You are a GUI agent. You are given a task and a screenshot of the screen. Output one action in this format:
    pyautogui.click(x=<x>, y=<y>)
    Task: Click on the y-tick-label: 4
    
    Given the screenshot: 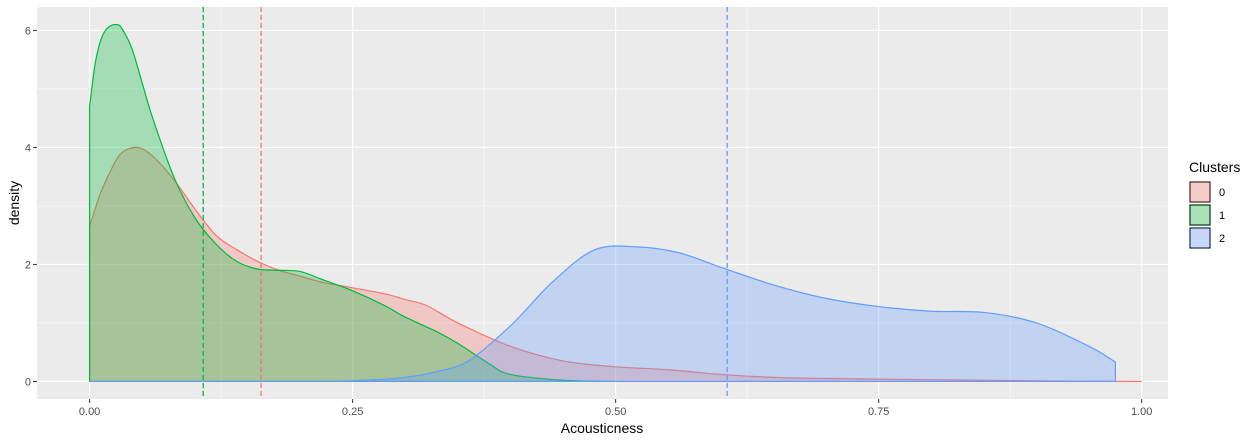 What is the action you would take?
    pyautogui.click(x=28, y=148)
    